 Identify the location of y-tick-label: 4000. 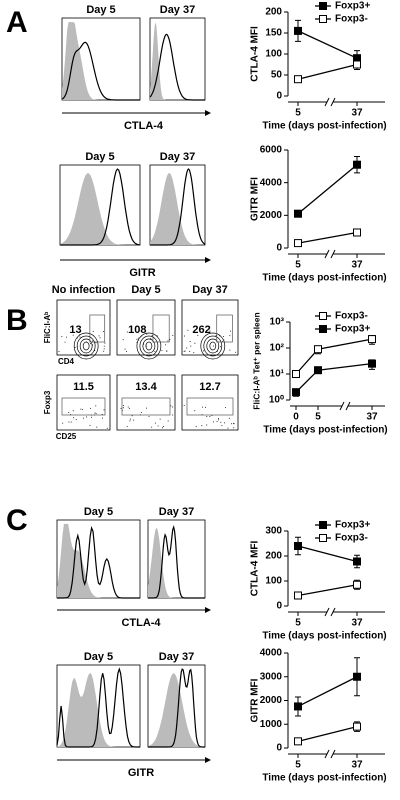
(271, 653).